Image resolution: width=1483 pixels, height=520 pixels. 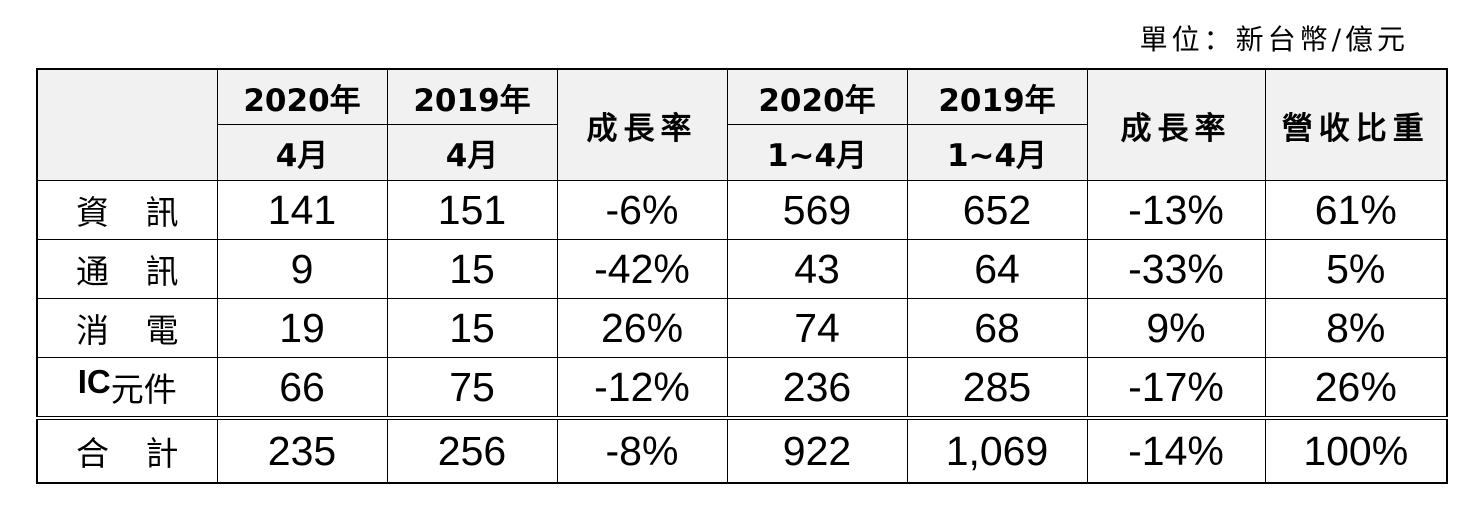 I want to click on table-cell: -12%, so click(x=642, y=388).